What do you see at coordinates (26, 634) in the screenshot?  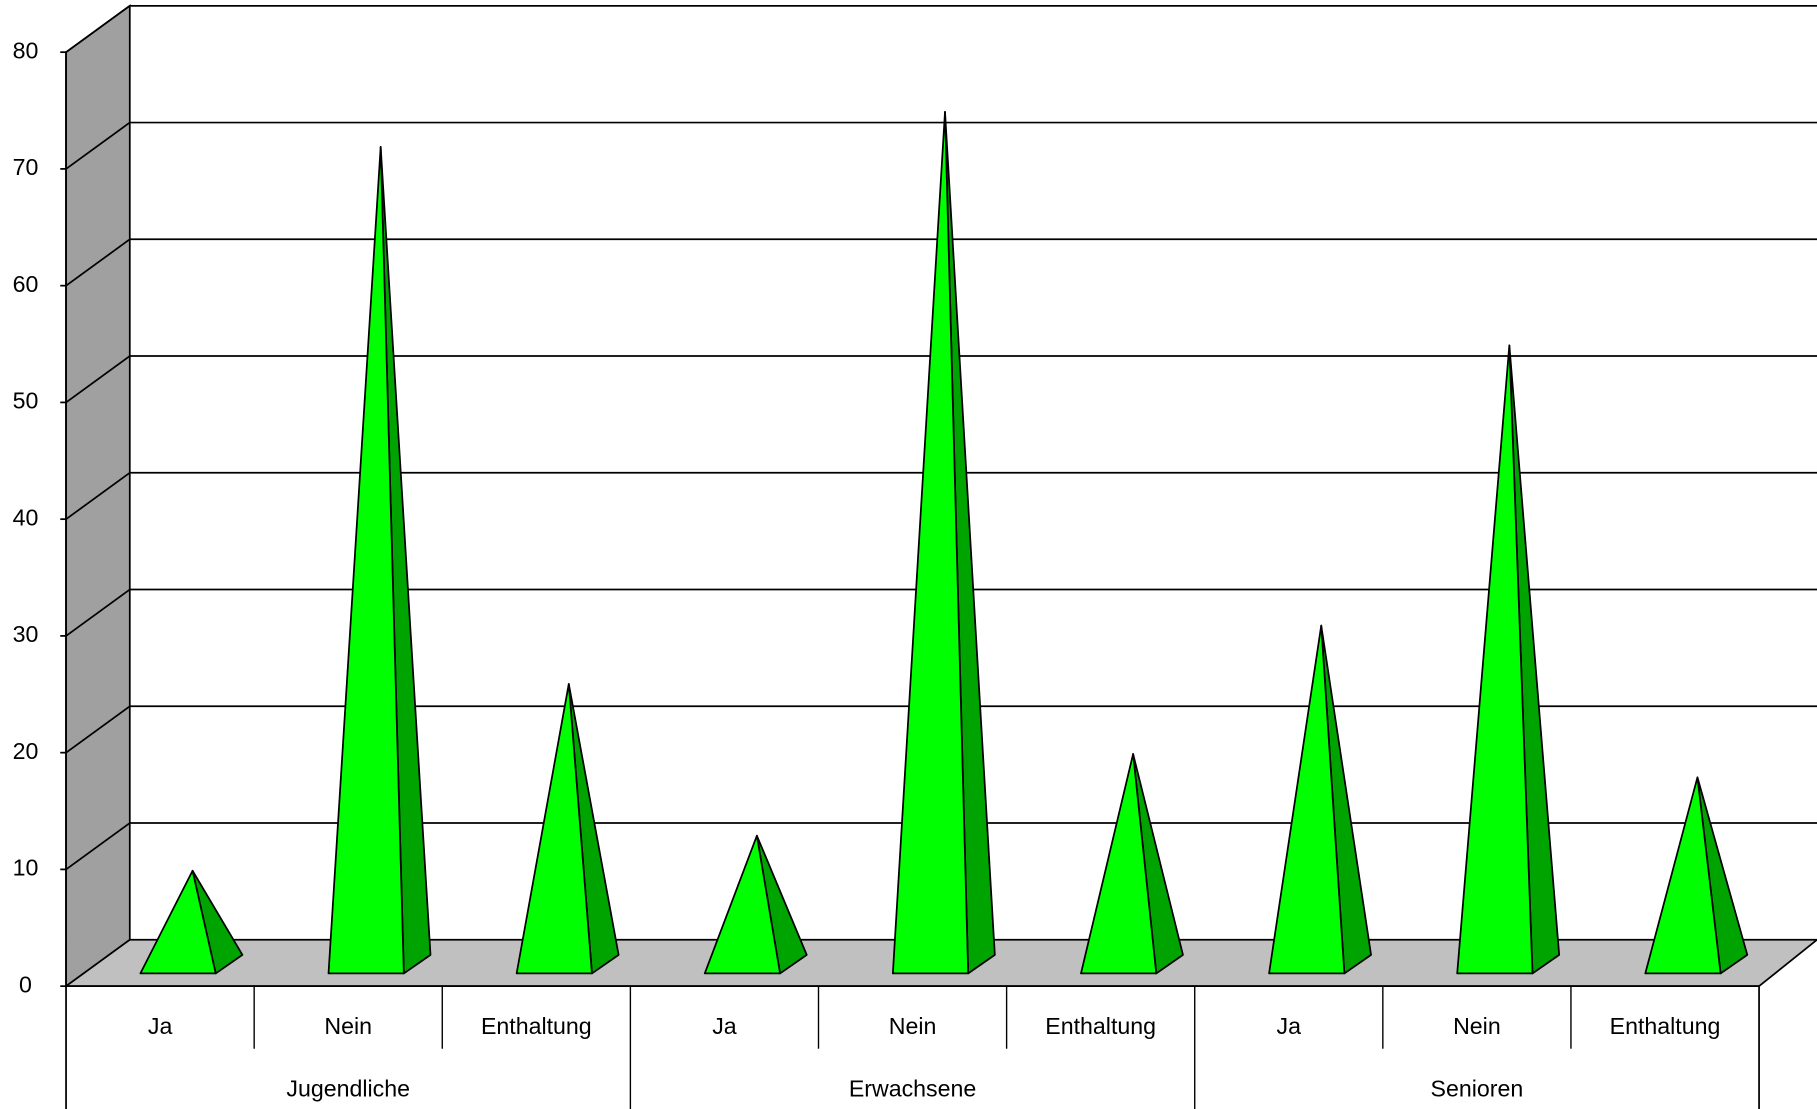 I see `y-tick-label: 30` at bounding box center [26, 634].